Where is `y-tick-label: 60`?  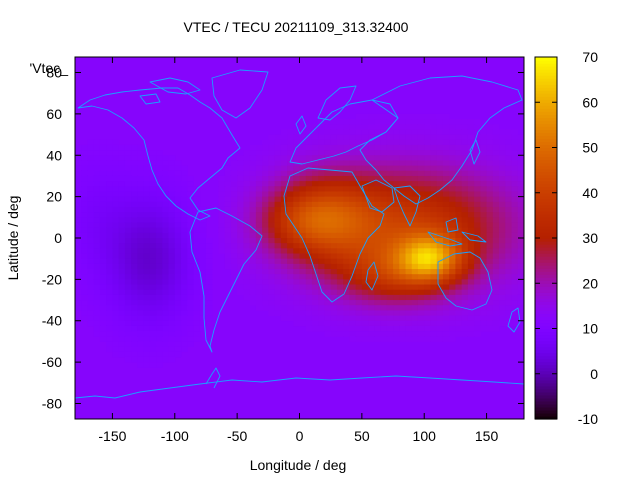 y-tick-label: 60 is located at coordinates (54, 114).